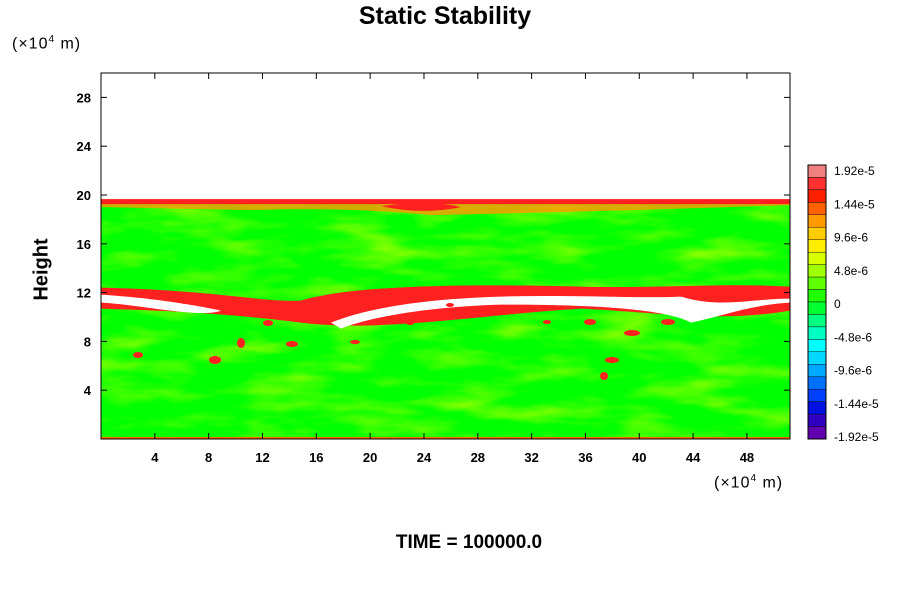 This screenshot has width=900, height=600. I want to click on x-tick-label: 16, so click(316, 457).